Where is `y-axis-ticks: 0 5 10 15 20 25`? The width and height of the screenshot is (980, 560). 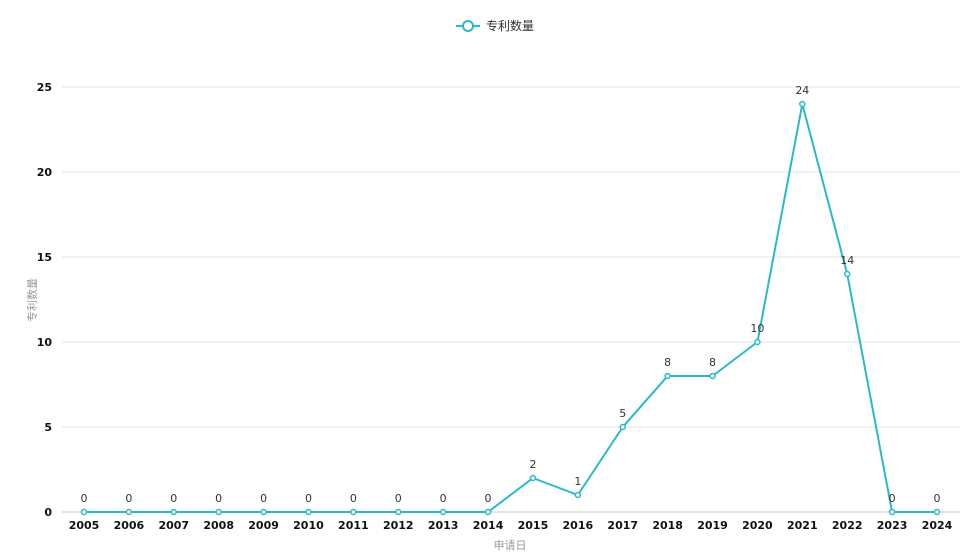 y-axis-ticks: 0 5 10 15 20 25 is located at coordinates (45, 300).